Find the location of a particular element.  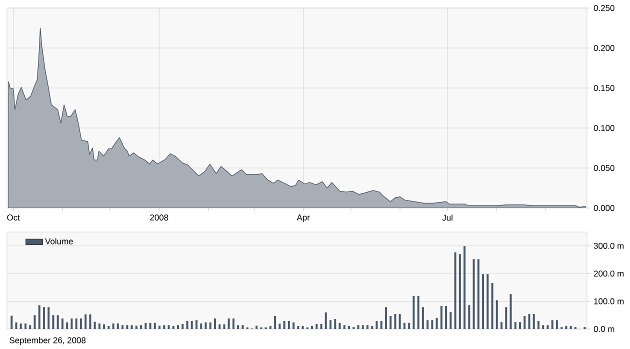

x-tick-label: Apr is located at coordinates (303, 218).